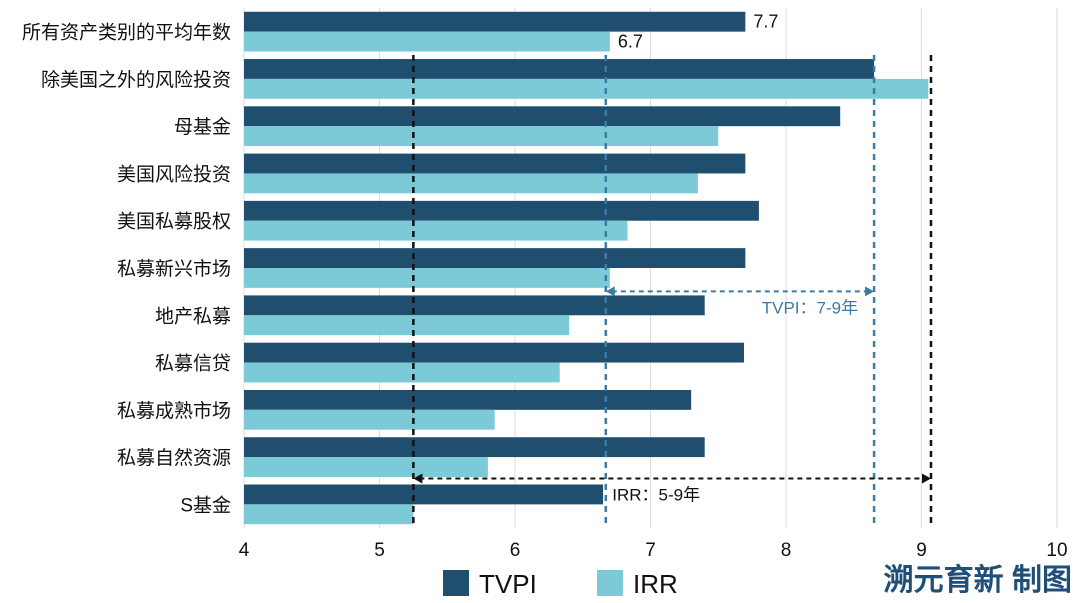 Image resolution: width=1080 pixels, height=603 pixels. What do you see at coordinates (136, 80) in the screenshot?
I see `category-label-1: 除美国之外的风险投资` at bounding box center [136, 80].